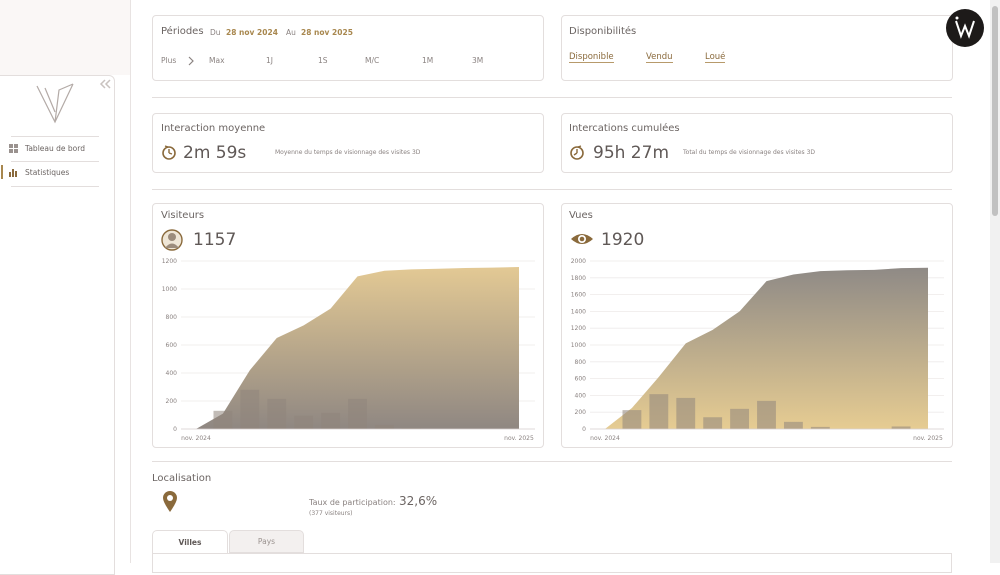  What do you see at coordinates (266, 541) in the screenshot?
I see `tab: Pays` at bounding box center [266, 541].